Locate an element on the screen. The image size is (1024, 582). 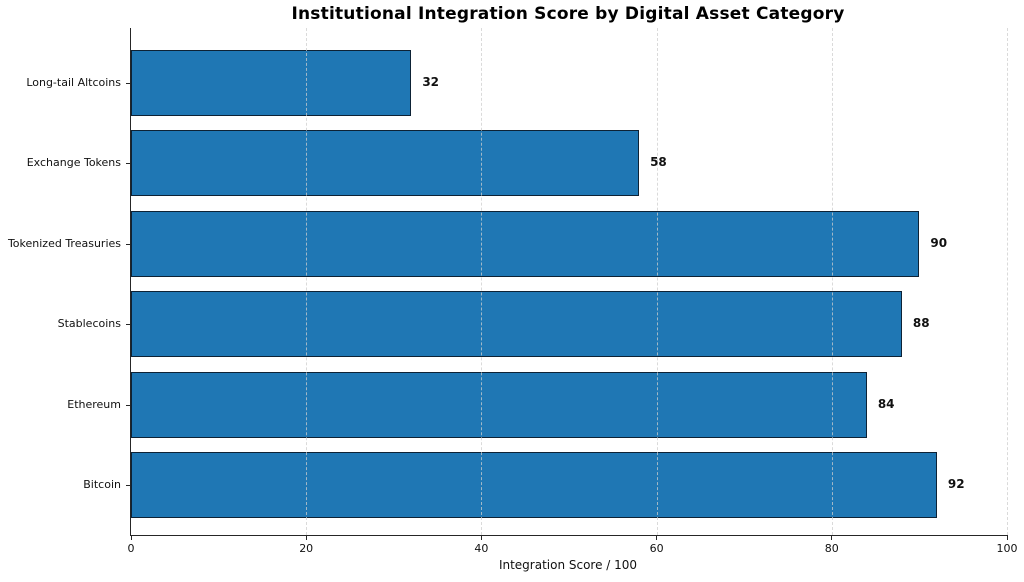
bar-tokenized-treasuries is located at coordinates (525, 243).